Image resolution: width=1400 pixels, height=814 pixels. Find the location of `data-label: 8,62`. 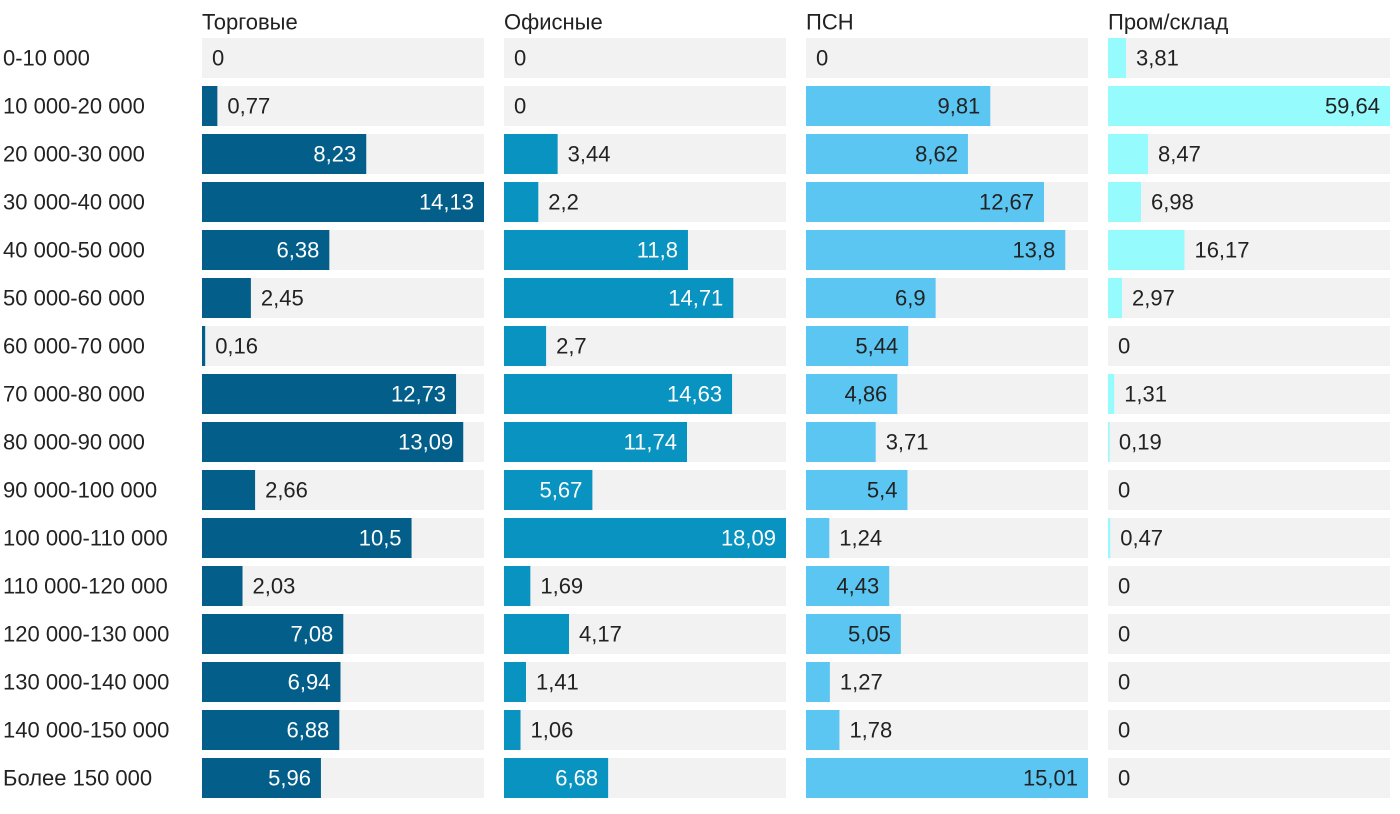

data-label: 8,62 is located at coordinates (936, 154).